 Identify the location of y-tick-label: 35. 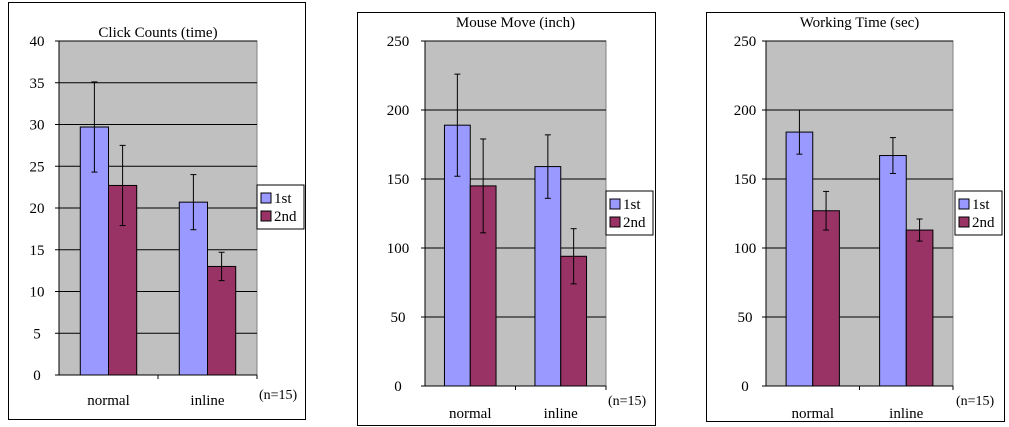
(37, 84).